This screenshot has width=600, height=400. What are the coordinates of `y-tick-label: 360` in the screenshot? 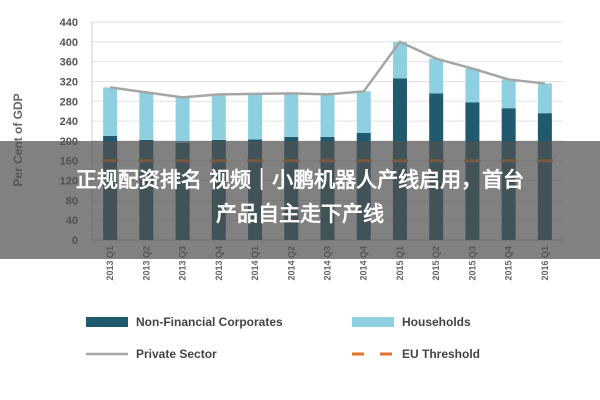 It's located at (69, 63).